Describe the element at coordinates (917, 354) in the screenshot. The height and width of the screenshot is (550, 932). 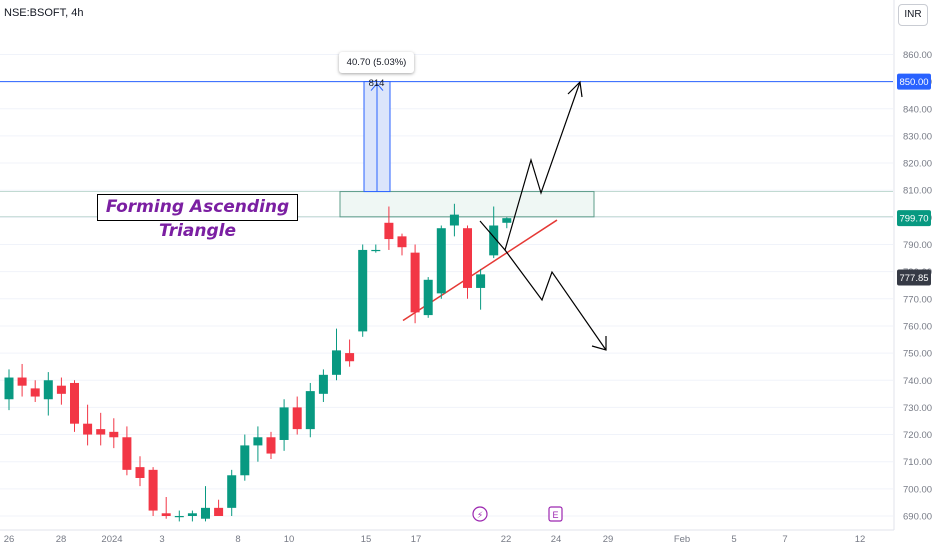
I see `price-tick-label: 750.00` at that location.